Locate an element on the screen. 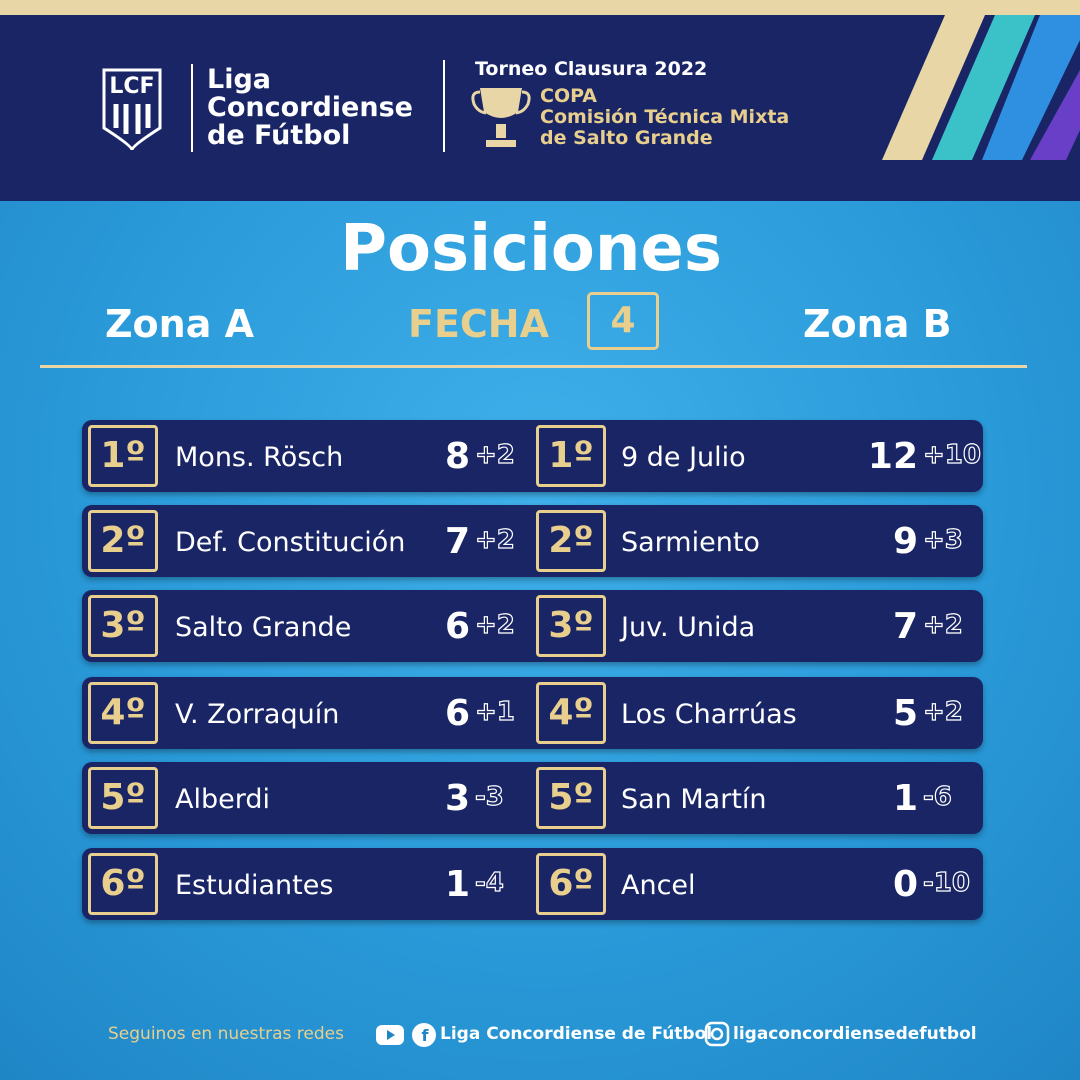 Image resolution: width=1080 pixels, height=1080 pixels. instagram-handle: ligaconcordiensedefutbol is located at coordinates (855, 1034).